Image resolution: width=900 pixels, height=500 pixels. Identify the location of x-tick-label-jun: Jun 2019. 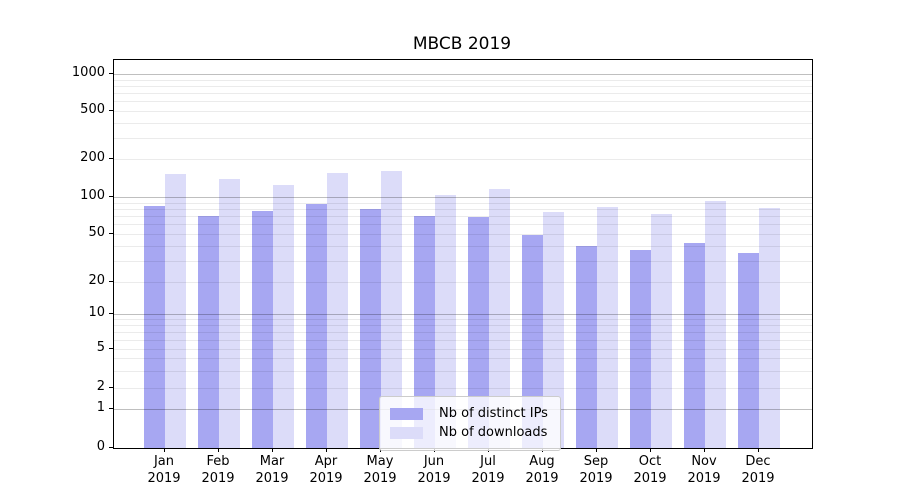
(434, 470).